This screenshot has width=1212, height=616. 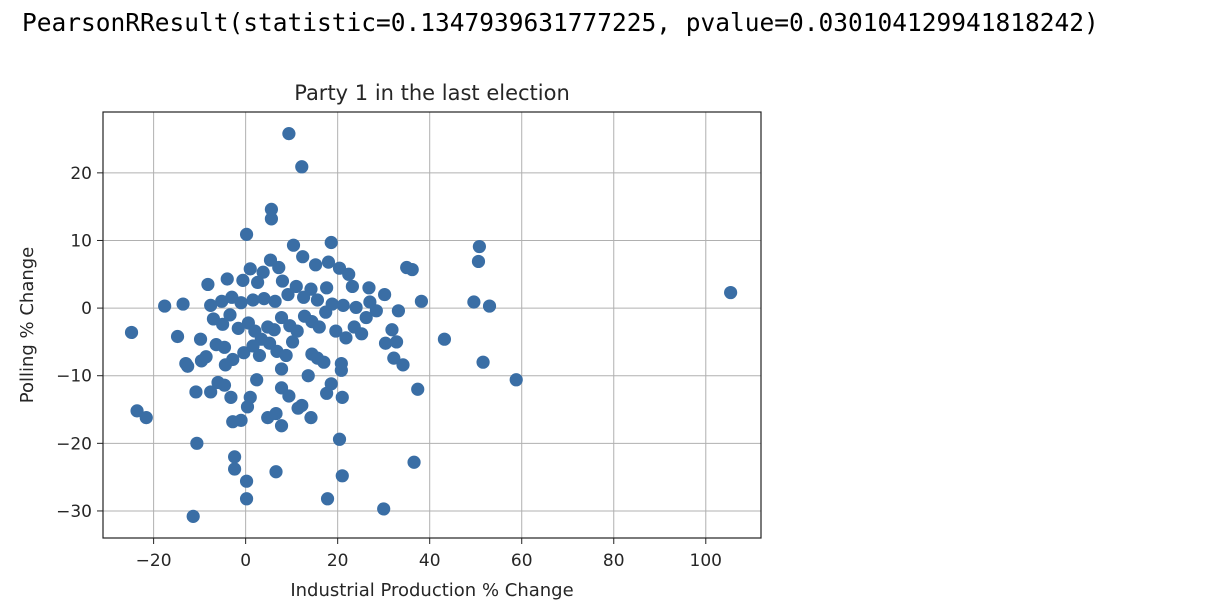 I want to click on y-axis-label: Polling % Change, so click(x=27, y=325).